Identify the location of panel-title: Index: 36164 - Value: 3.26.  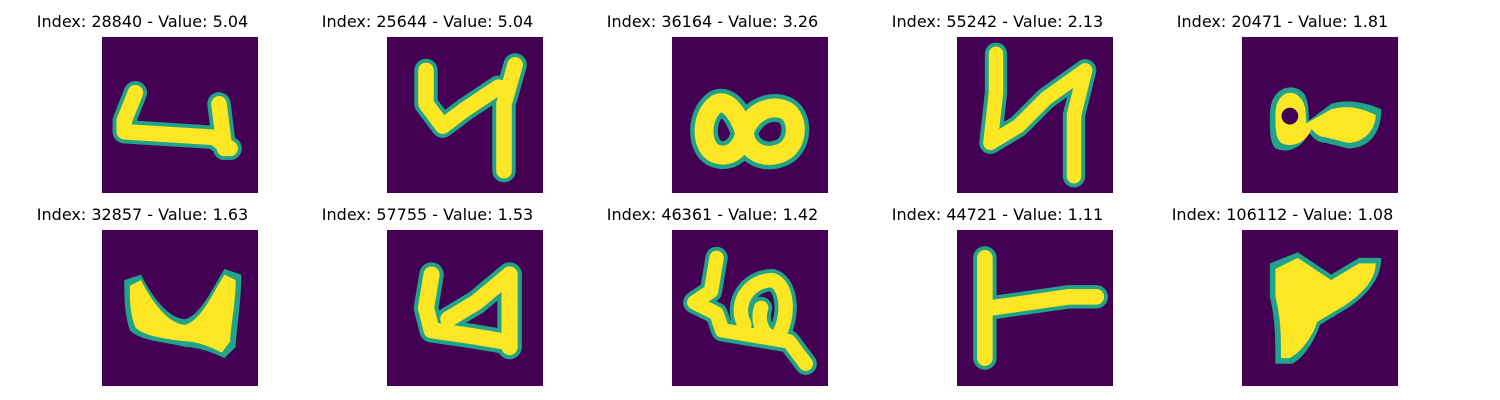
(712, 21).